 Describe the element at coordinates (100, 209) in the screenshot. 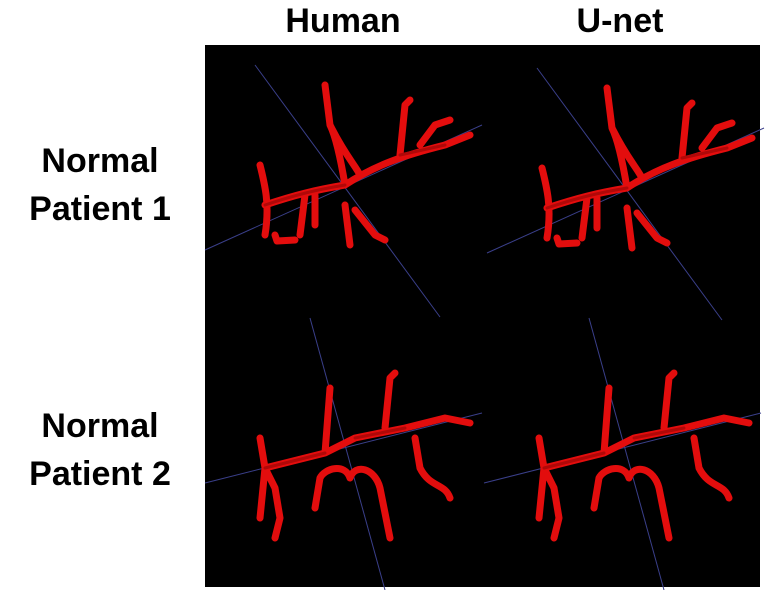

I see `row-label: Patient 1` at that location.